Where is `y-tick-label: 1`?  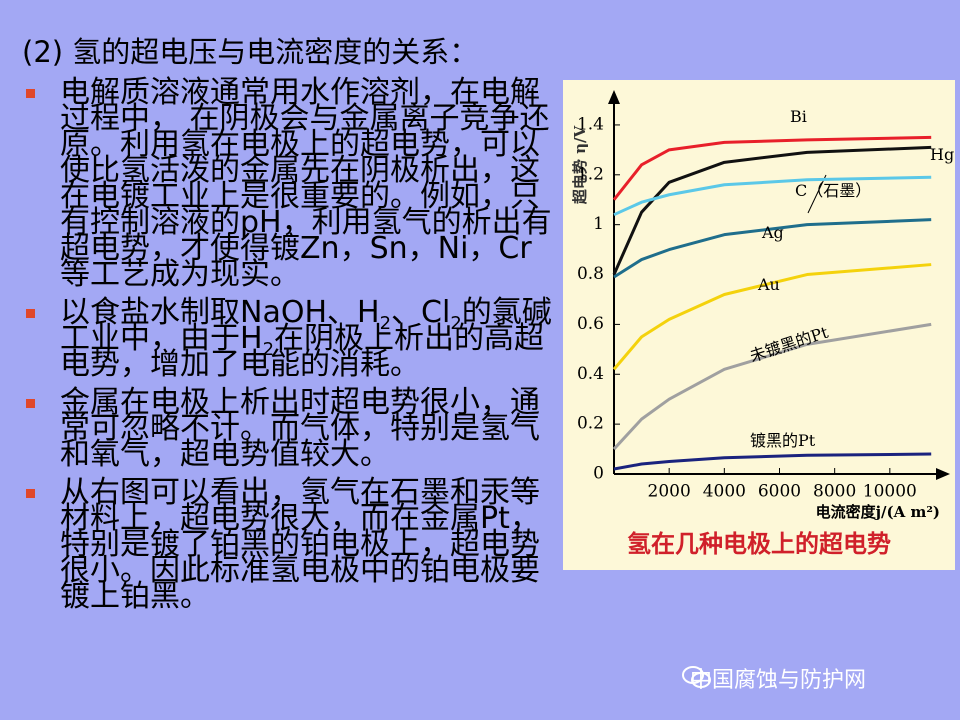 y-tick-label: 1 is located at coordinates (598, 224).